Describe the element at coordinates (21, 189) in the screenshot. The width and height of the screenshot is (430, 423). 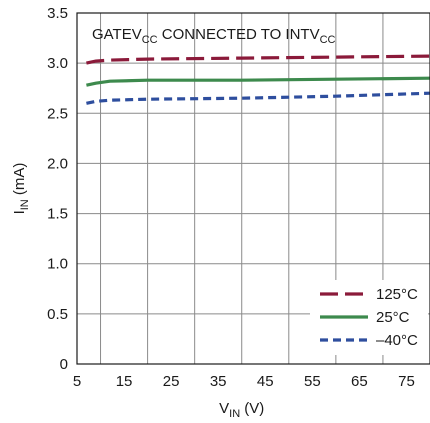
I see `y-axis-label: IIN (mA)` at that location.